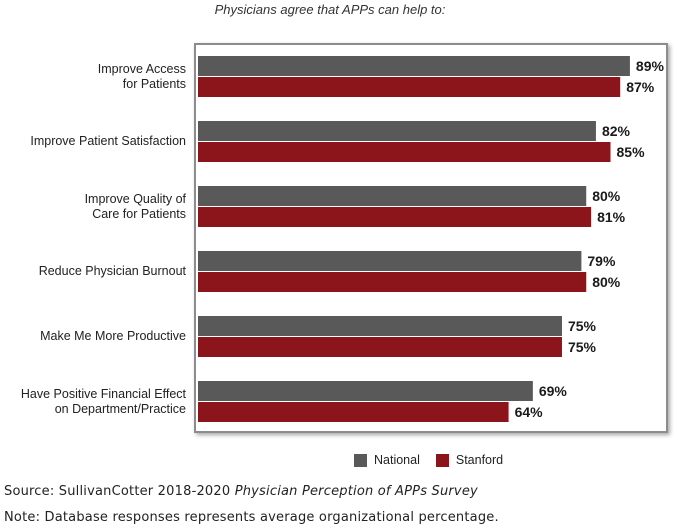 This screenshot has height=530, width=680. Describe the element at coordinates (141, 76) in the screenshot. I see `category-label-1: Improve Access for Patients` at that location.